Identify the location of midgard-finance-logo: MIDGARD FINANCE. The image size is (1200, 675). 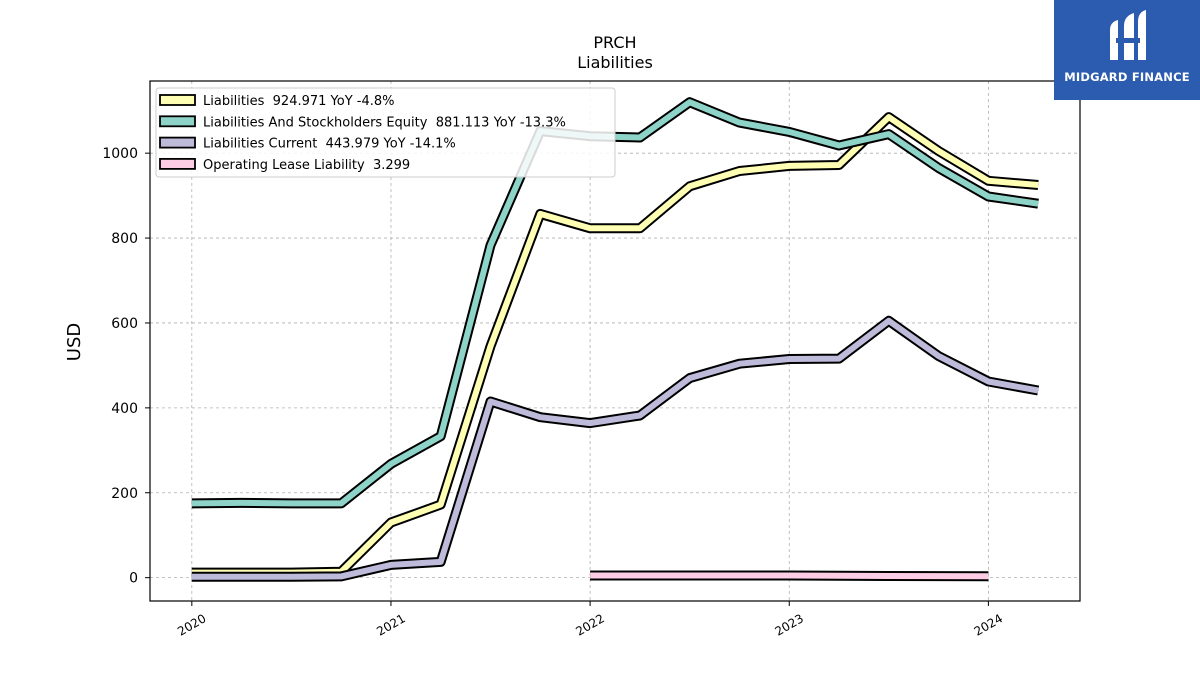
(1127, 50).